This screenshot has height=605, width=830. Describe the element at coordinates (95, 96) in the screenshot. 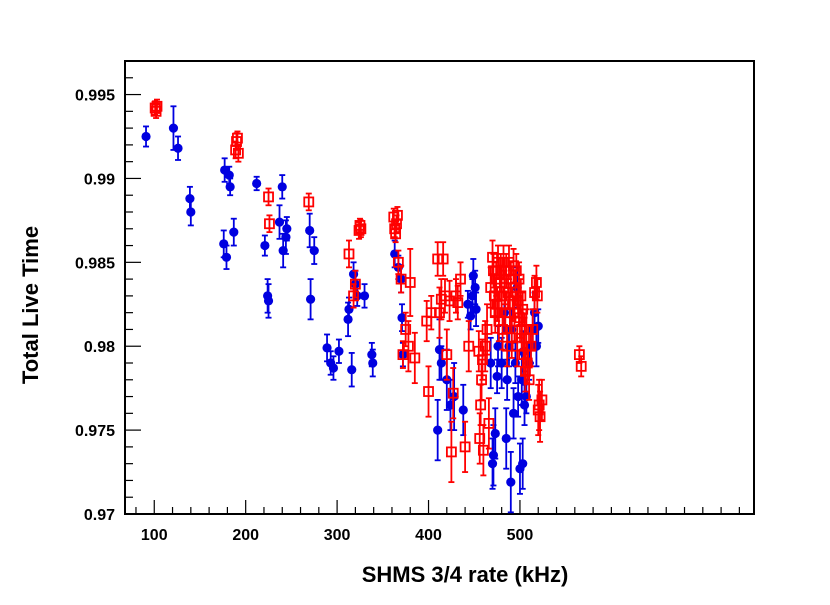

I see `y-tick-label: 0.995` at that location.